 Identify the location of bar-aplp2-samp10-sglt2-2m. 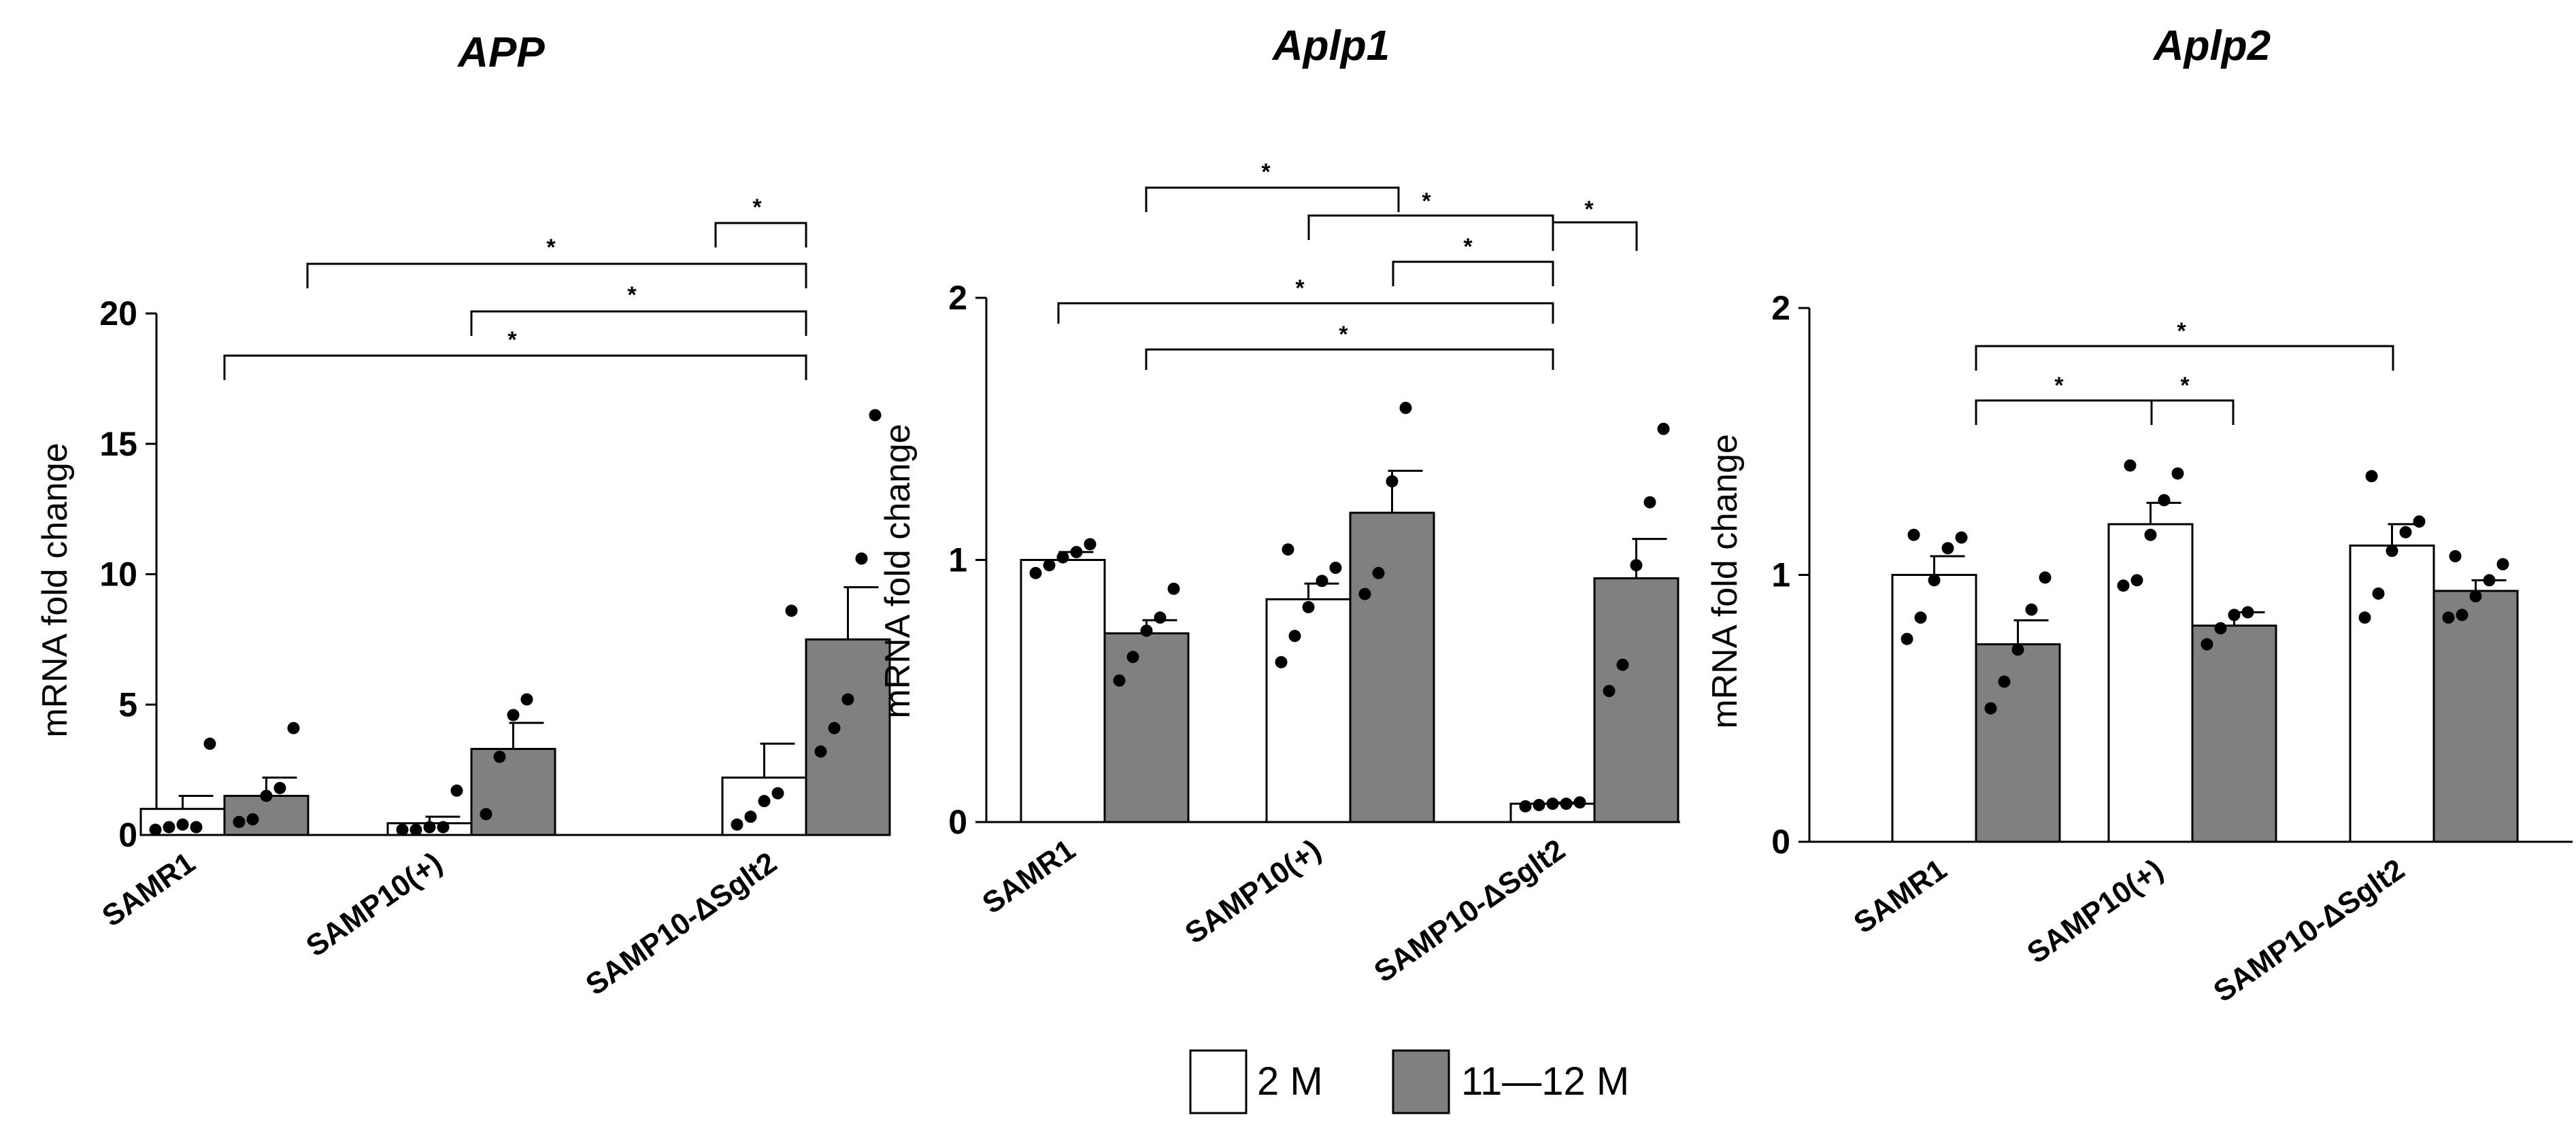
(2392, 693).